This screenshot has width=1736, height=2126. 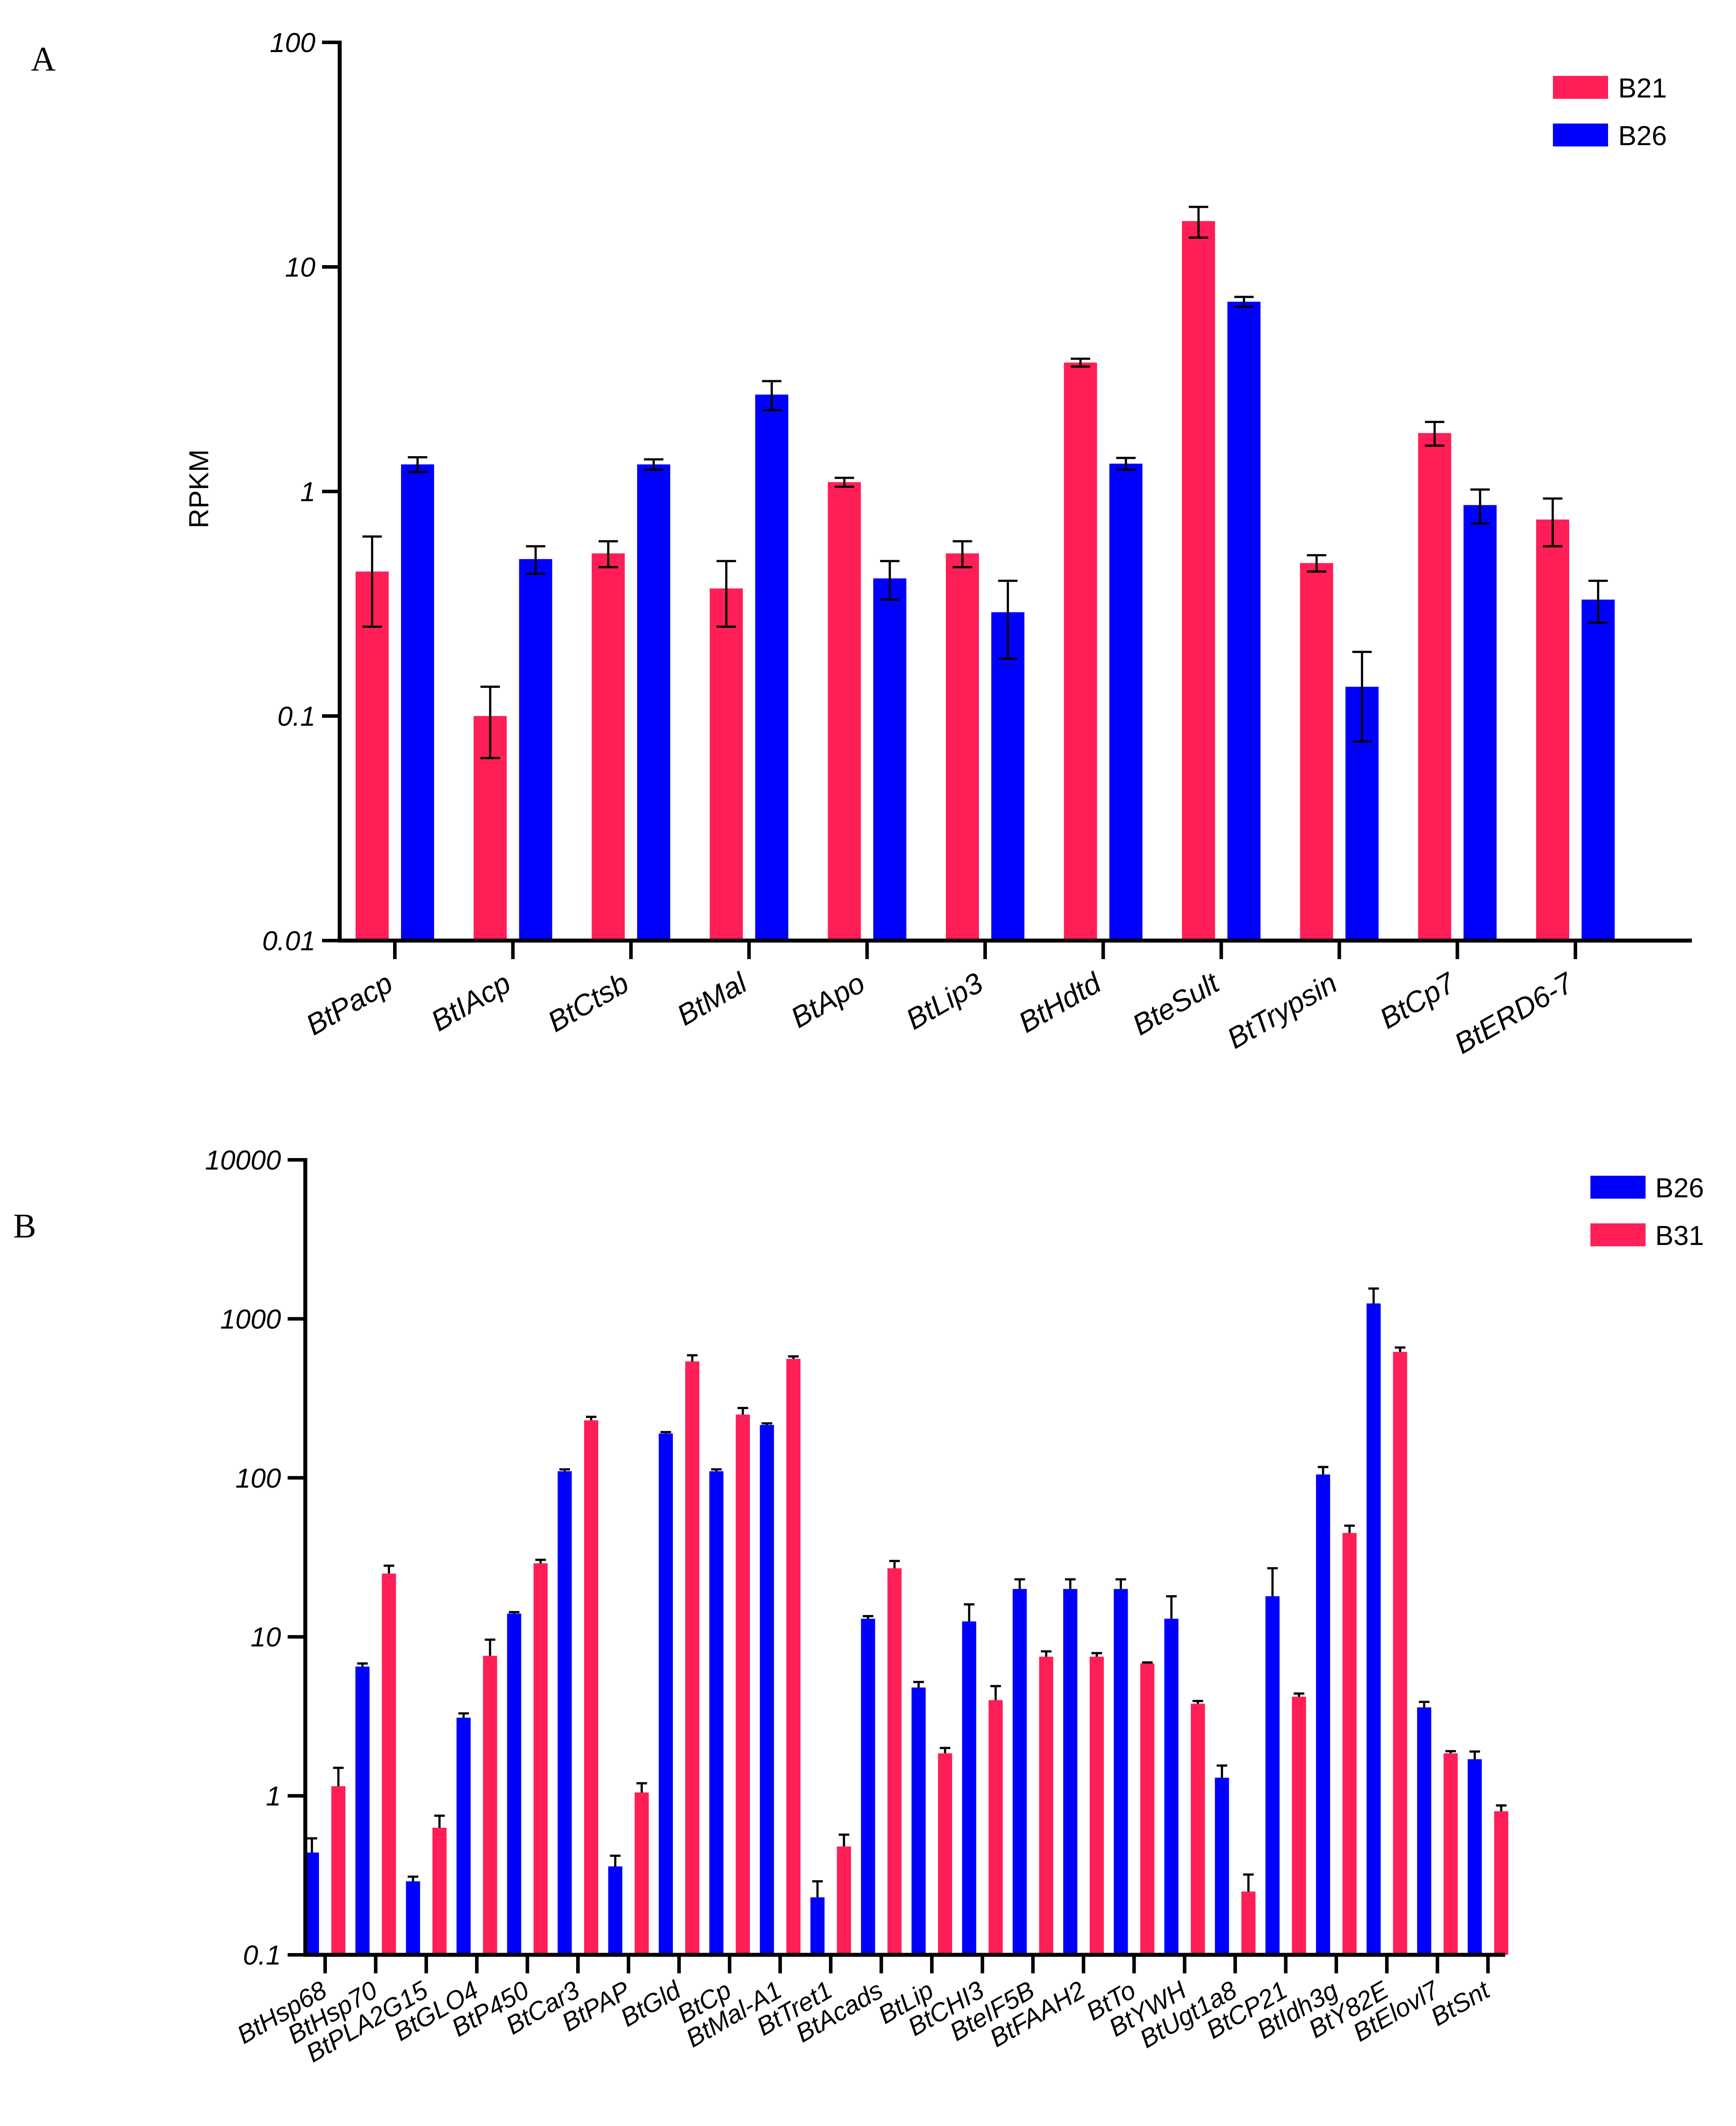 I want to click on error-bar-b26-btpacp, so click(x=417, y=465).